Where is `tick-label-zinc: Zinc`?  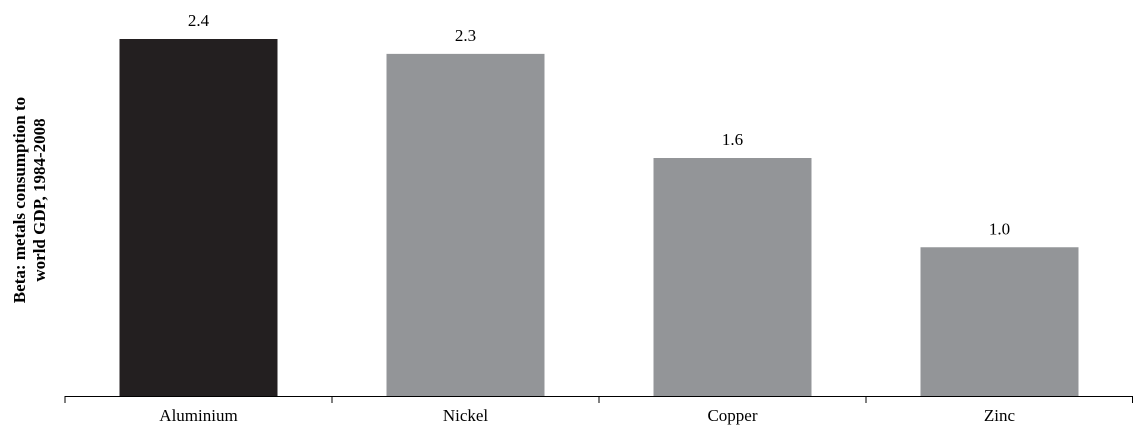 tick-label-zinc: Zinc is located at coordinates (1000, 415).